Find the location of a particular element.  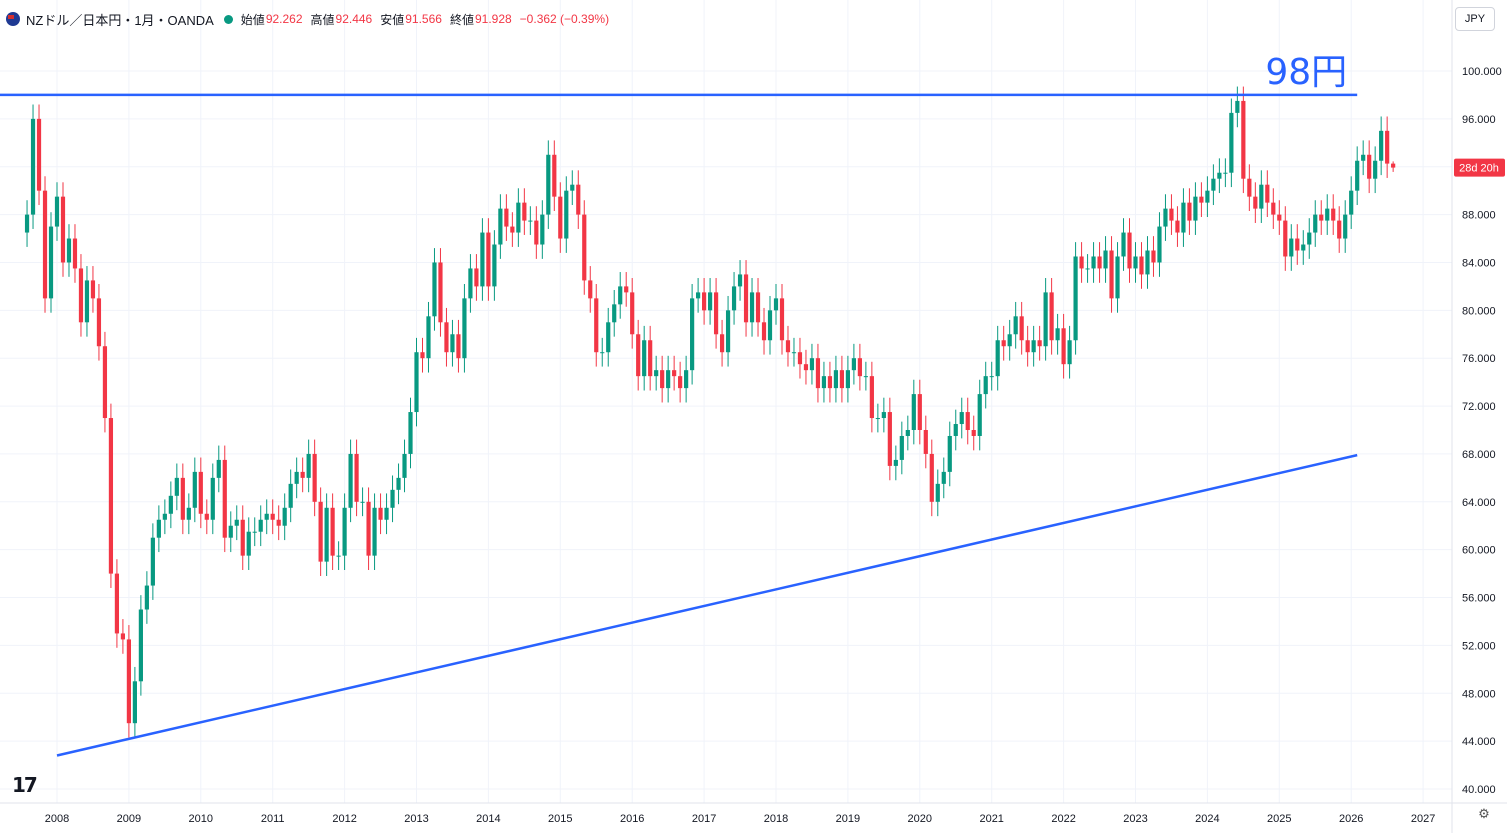

currency-button: JPY is located at coordinates (1475, 19).